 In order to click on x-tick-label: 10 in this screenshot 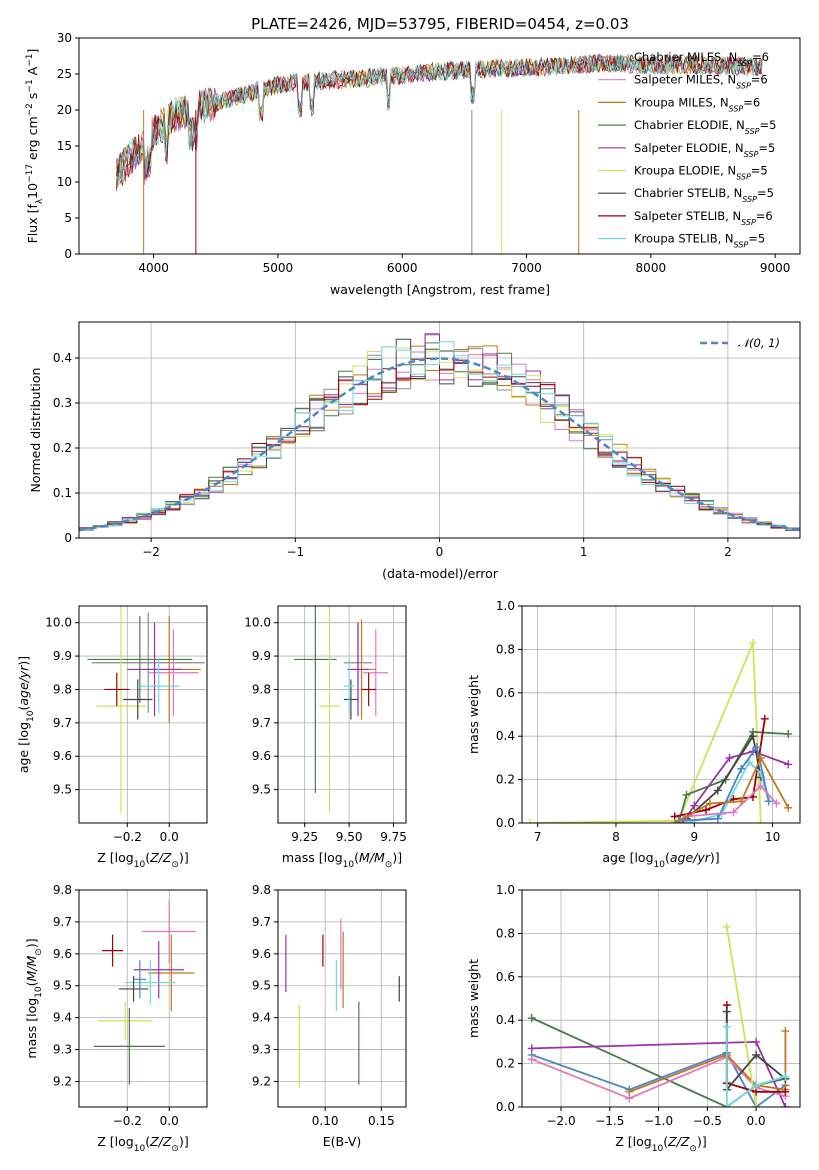, I will do `click(772, 837)`.